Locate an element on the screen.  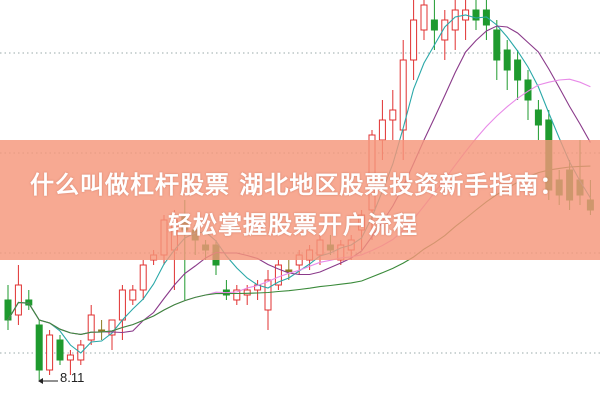
arrow-head-icon is located at coordinates (40, 381).